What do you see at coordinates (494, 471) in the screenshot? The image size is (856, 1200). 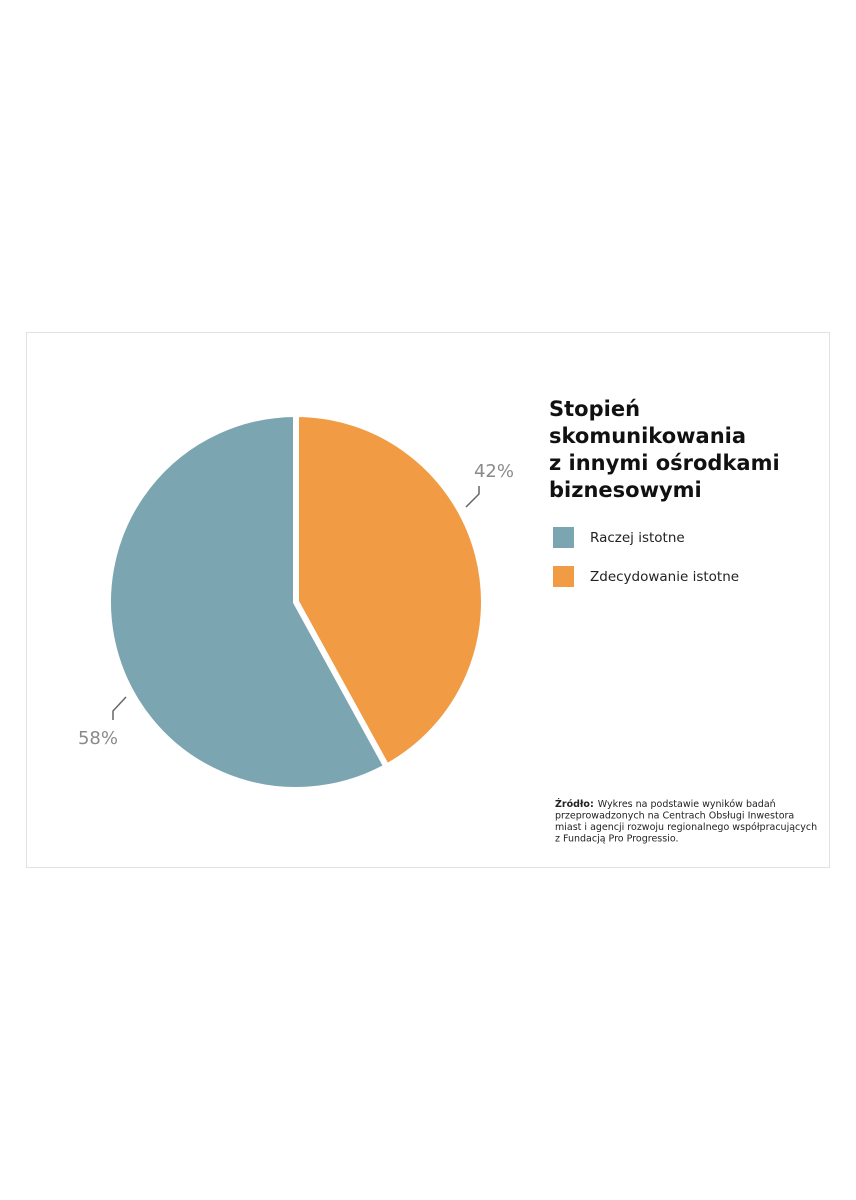 I see `data-label: 42%` at bounding box center [494, 471].